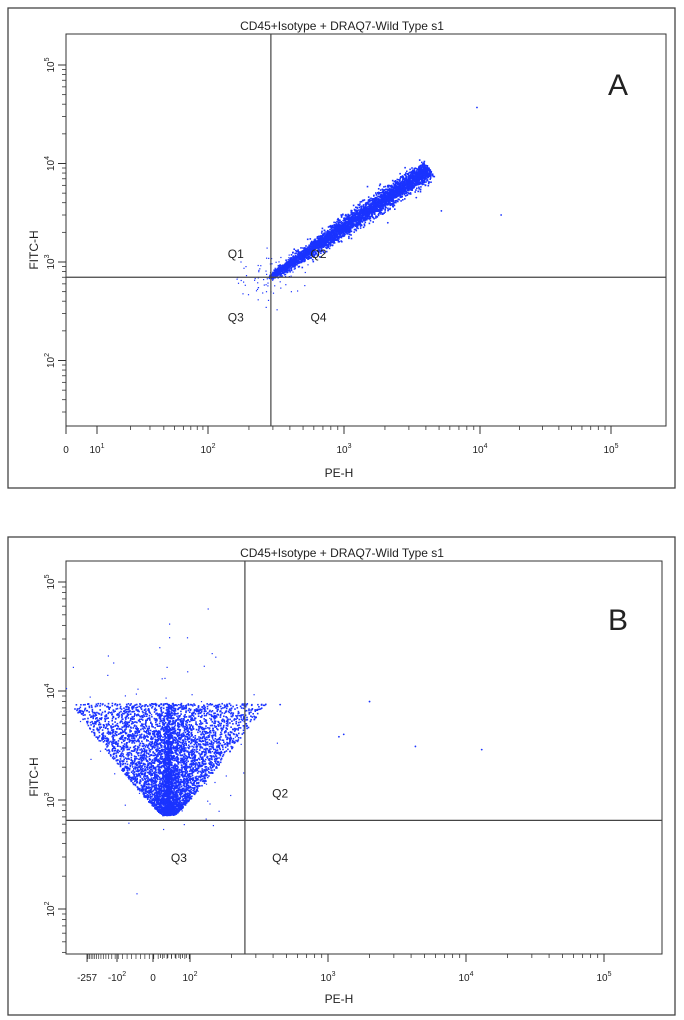 The image size is (684, 1020). Describe the element at coordinates (34, 249) in the screenshot. I see `panel-a-y-axis-label: FITC-H` at that location.